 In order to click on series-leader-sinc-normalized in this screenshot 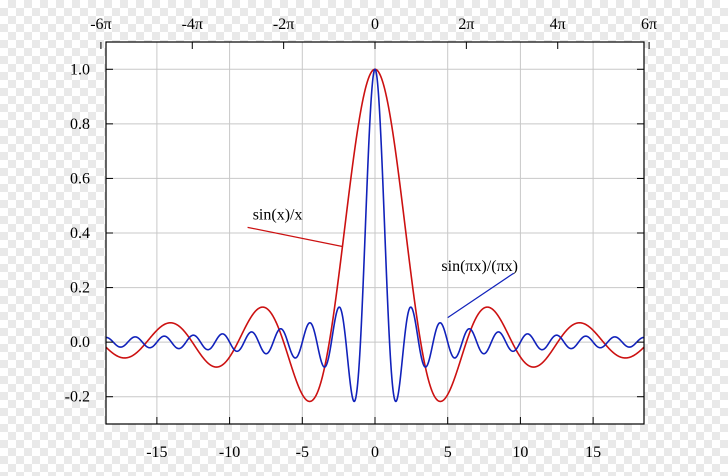, I will do `click(481, 295)`.